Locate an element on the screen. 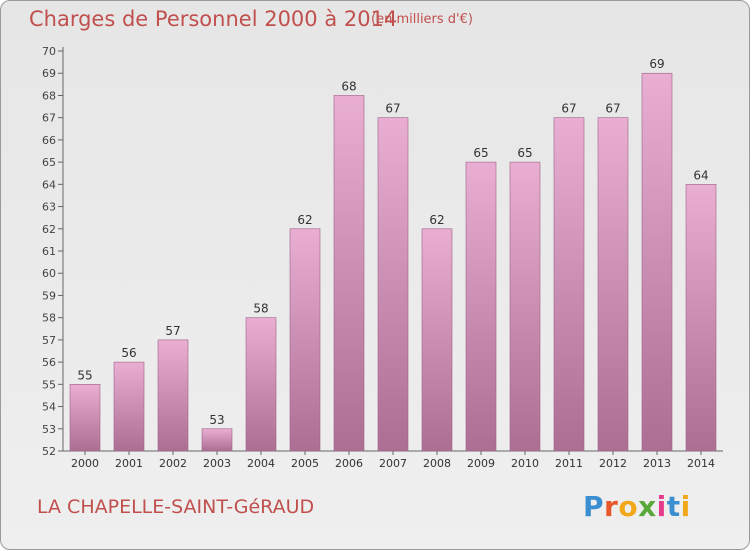 This screenshot has height=550, width=750. x-tick-label-2000: 2000 is located at coordinates (85, 463).